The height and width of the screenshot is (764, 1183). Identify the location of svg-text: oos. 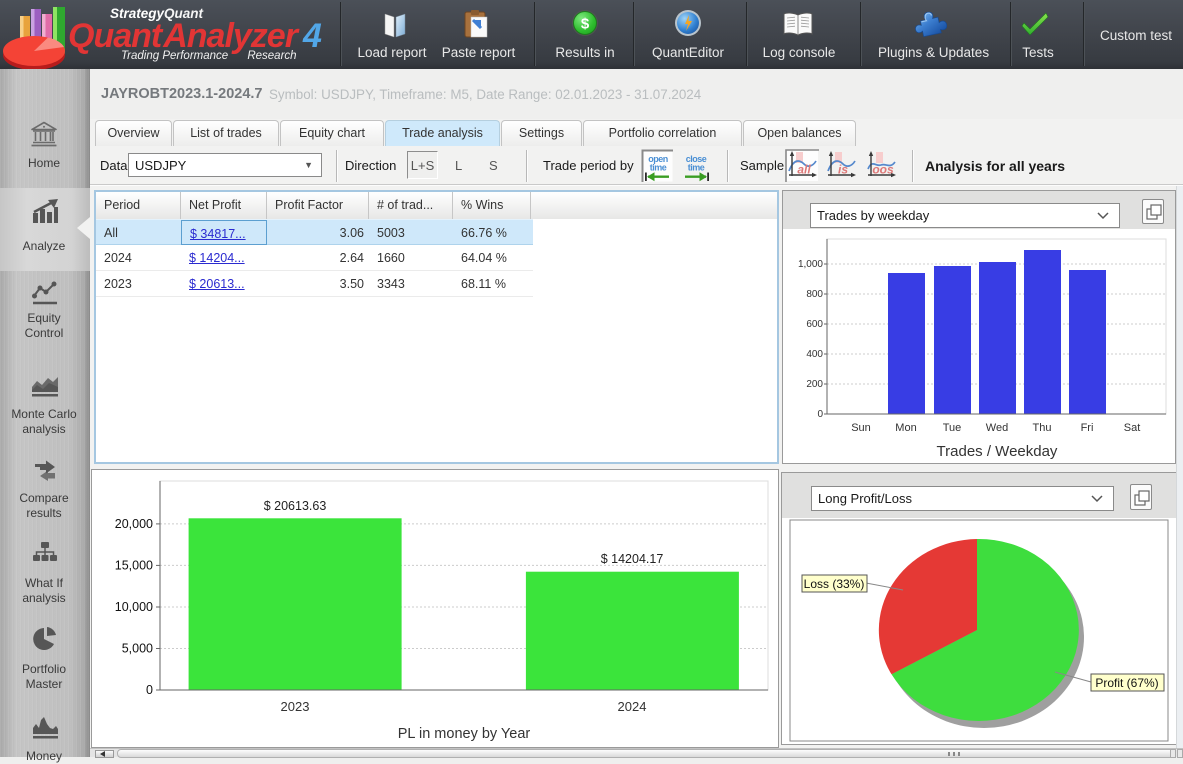
(883, 170).